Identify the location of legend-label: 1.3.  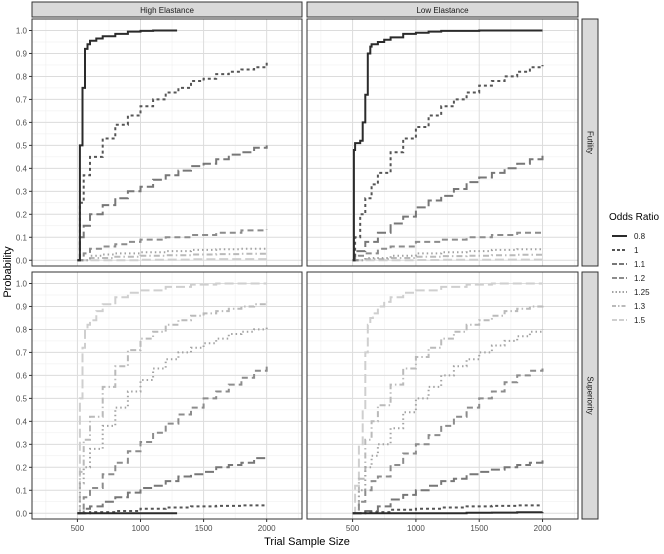
(640, 306).